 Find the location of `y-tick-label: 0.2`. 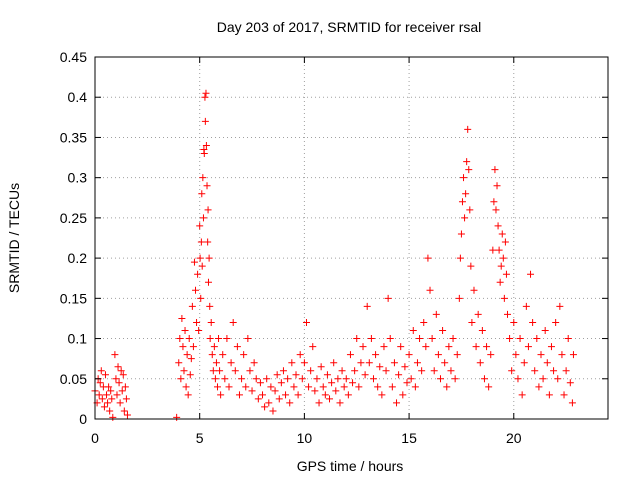

y-tick-label: 0.2 is located at coordinates (78, 258).